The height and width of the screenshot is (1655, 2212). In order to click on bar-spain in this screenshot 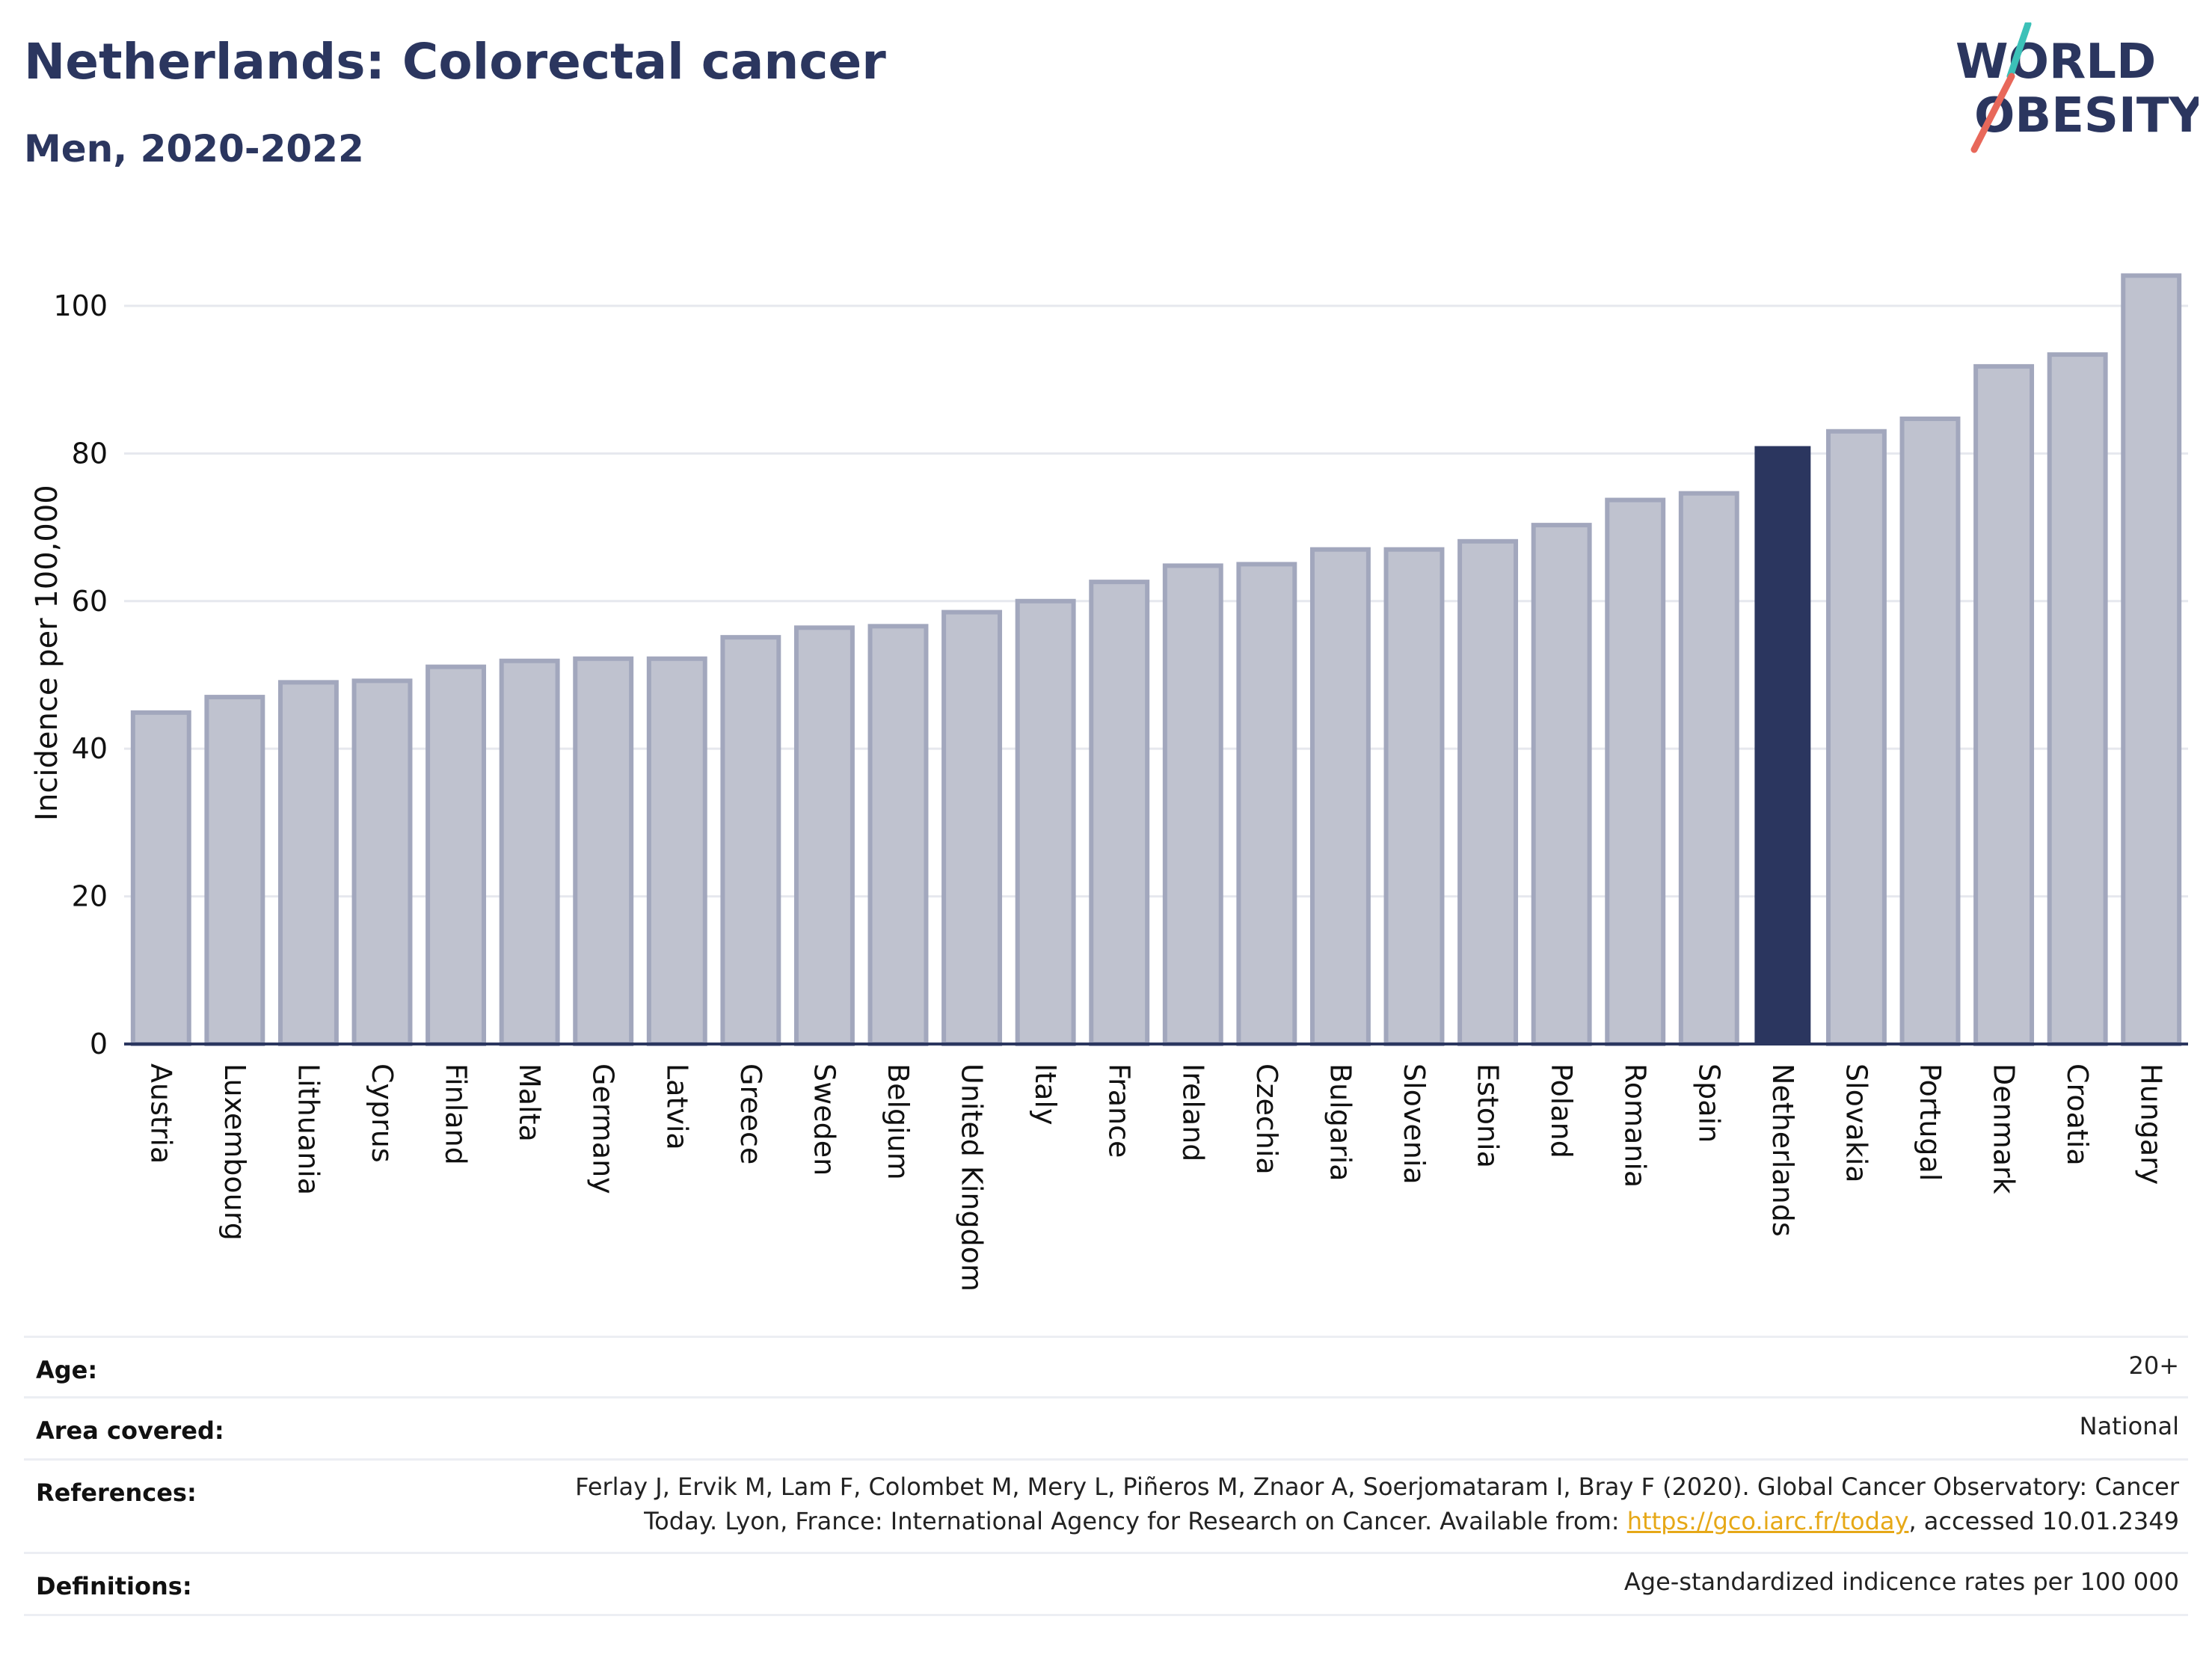, I will do `click(1708, 768)`.